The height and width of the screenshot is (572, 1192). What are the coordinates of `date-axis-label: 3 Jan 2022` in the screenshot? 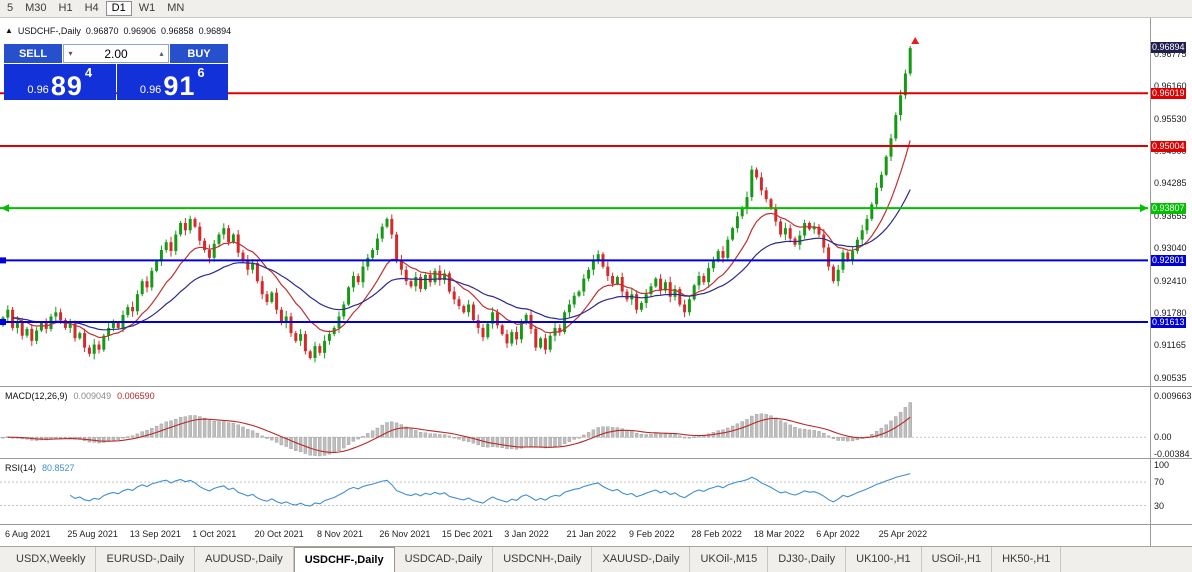 It's located at (526, 534).